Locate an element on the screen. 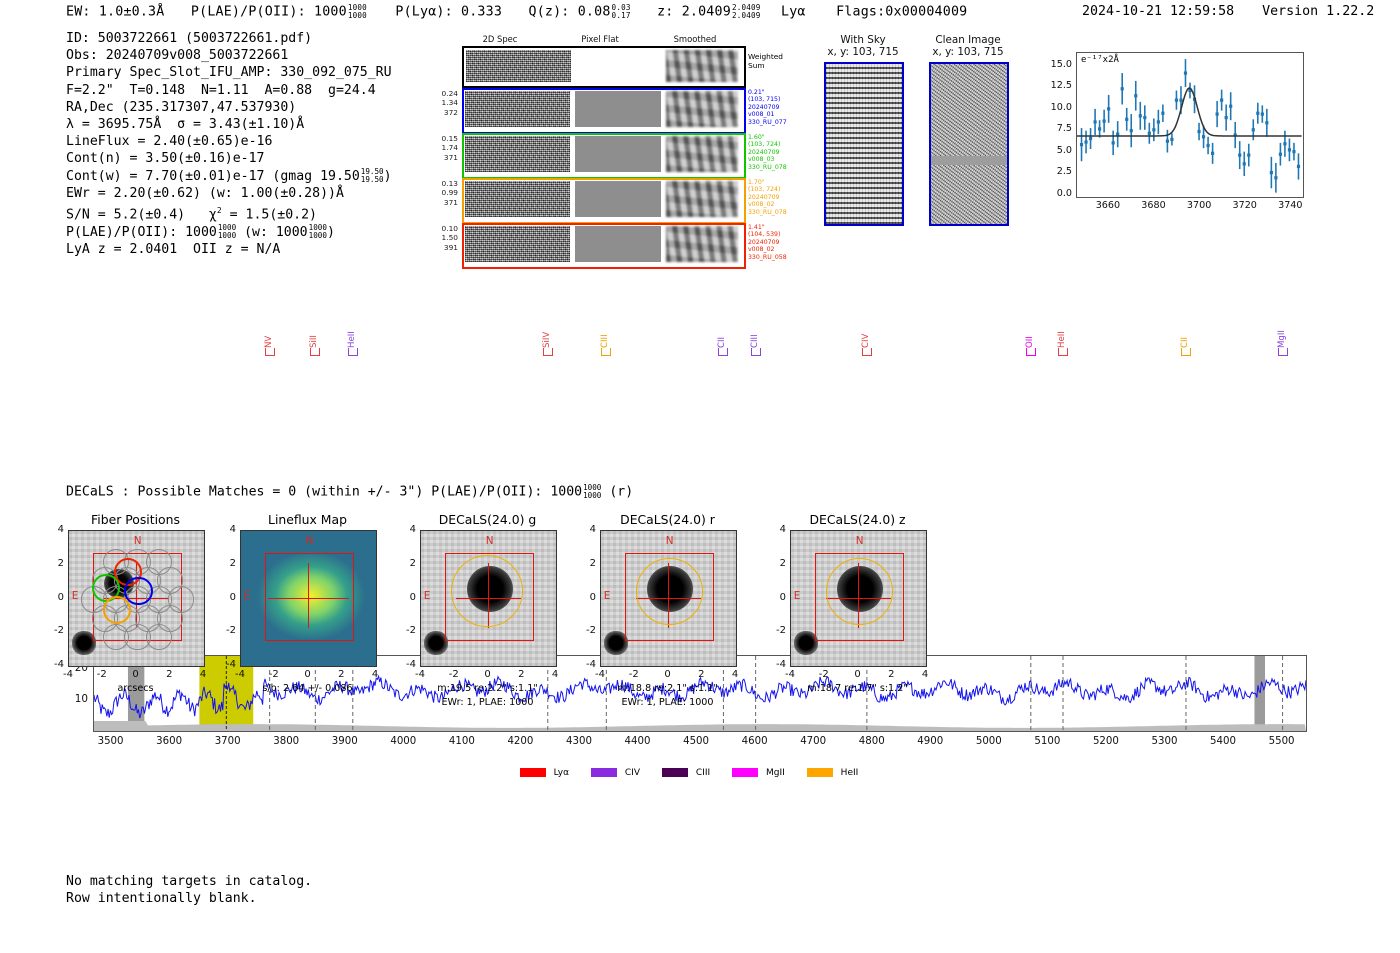  line-fit-y-tick: 10.0 is located at coordinates (1061, 107).